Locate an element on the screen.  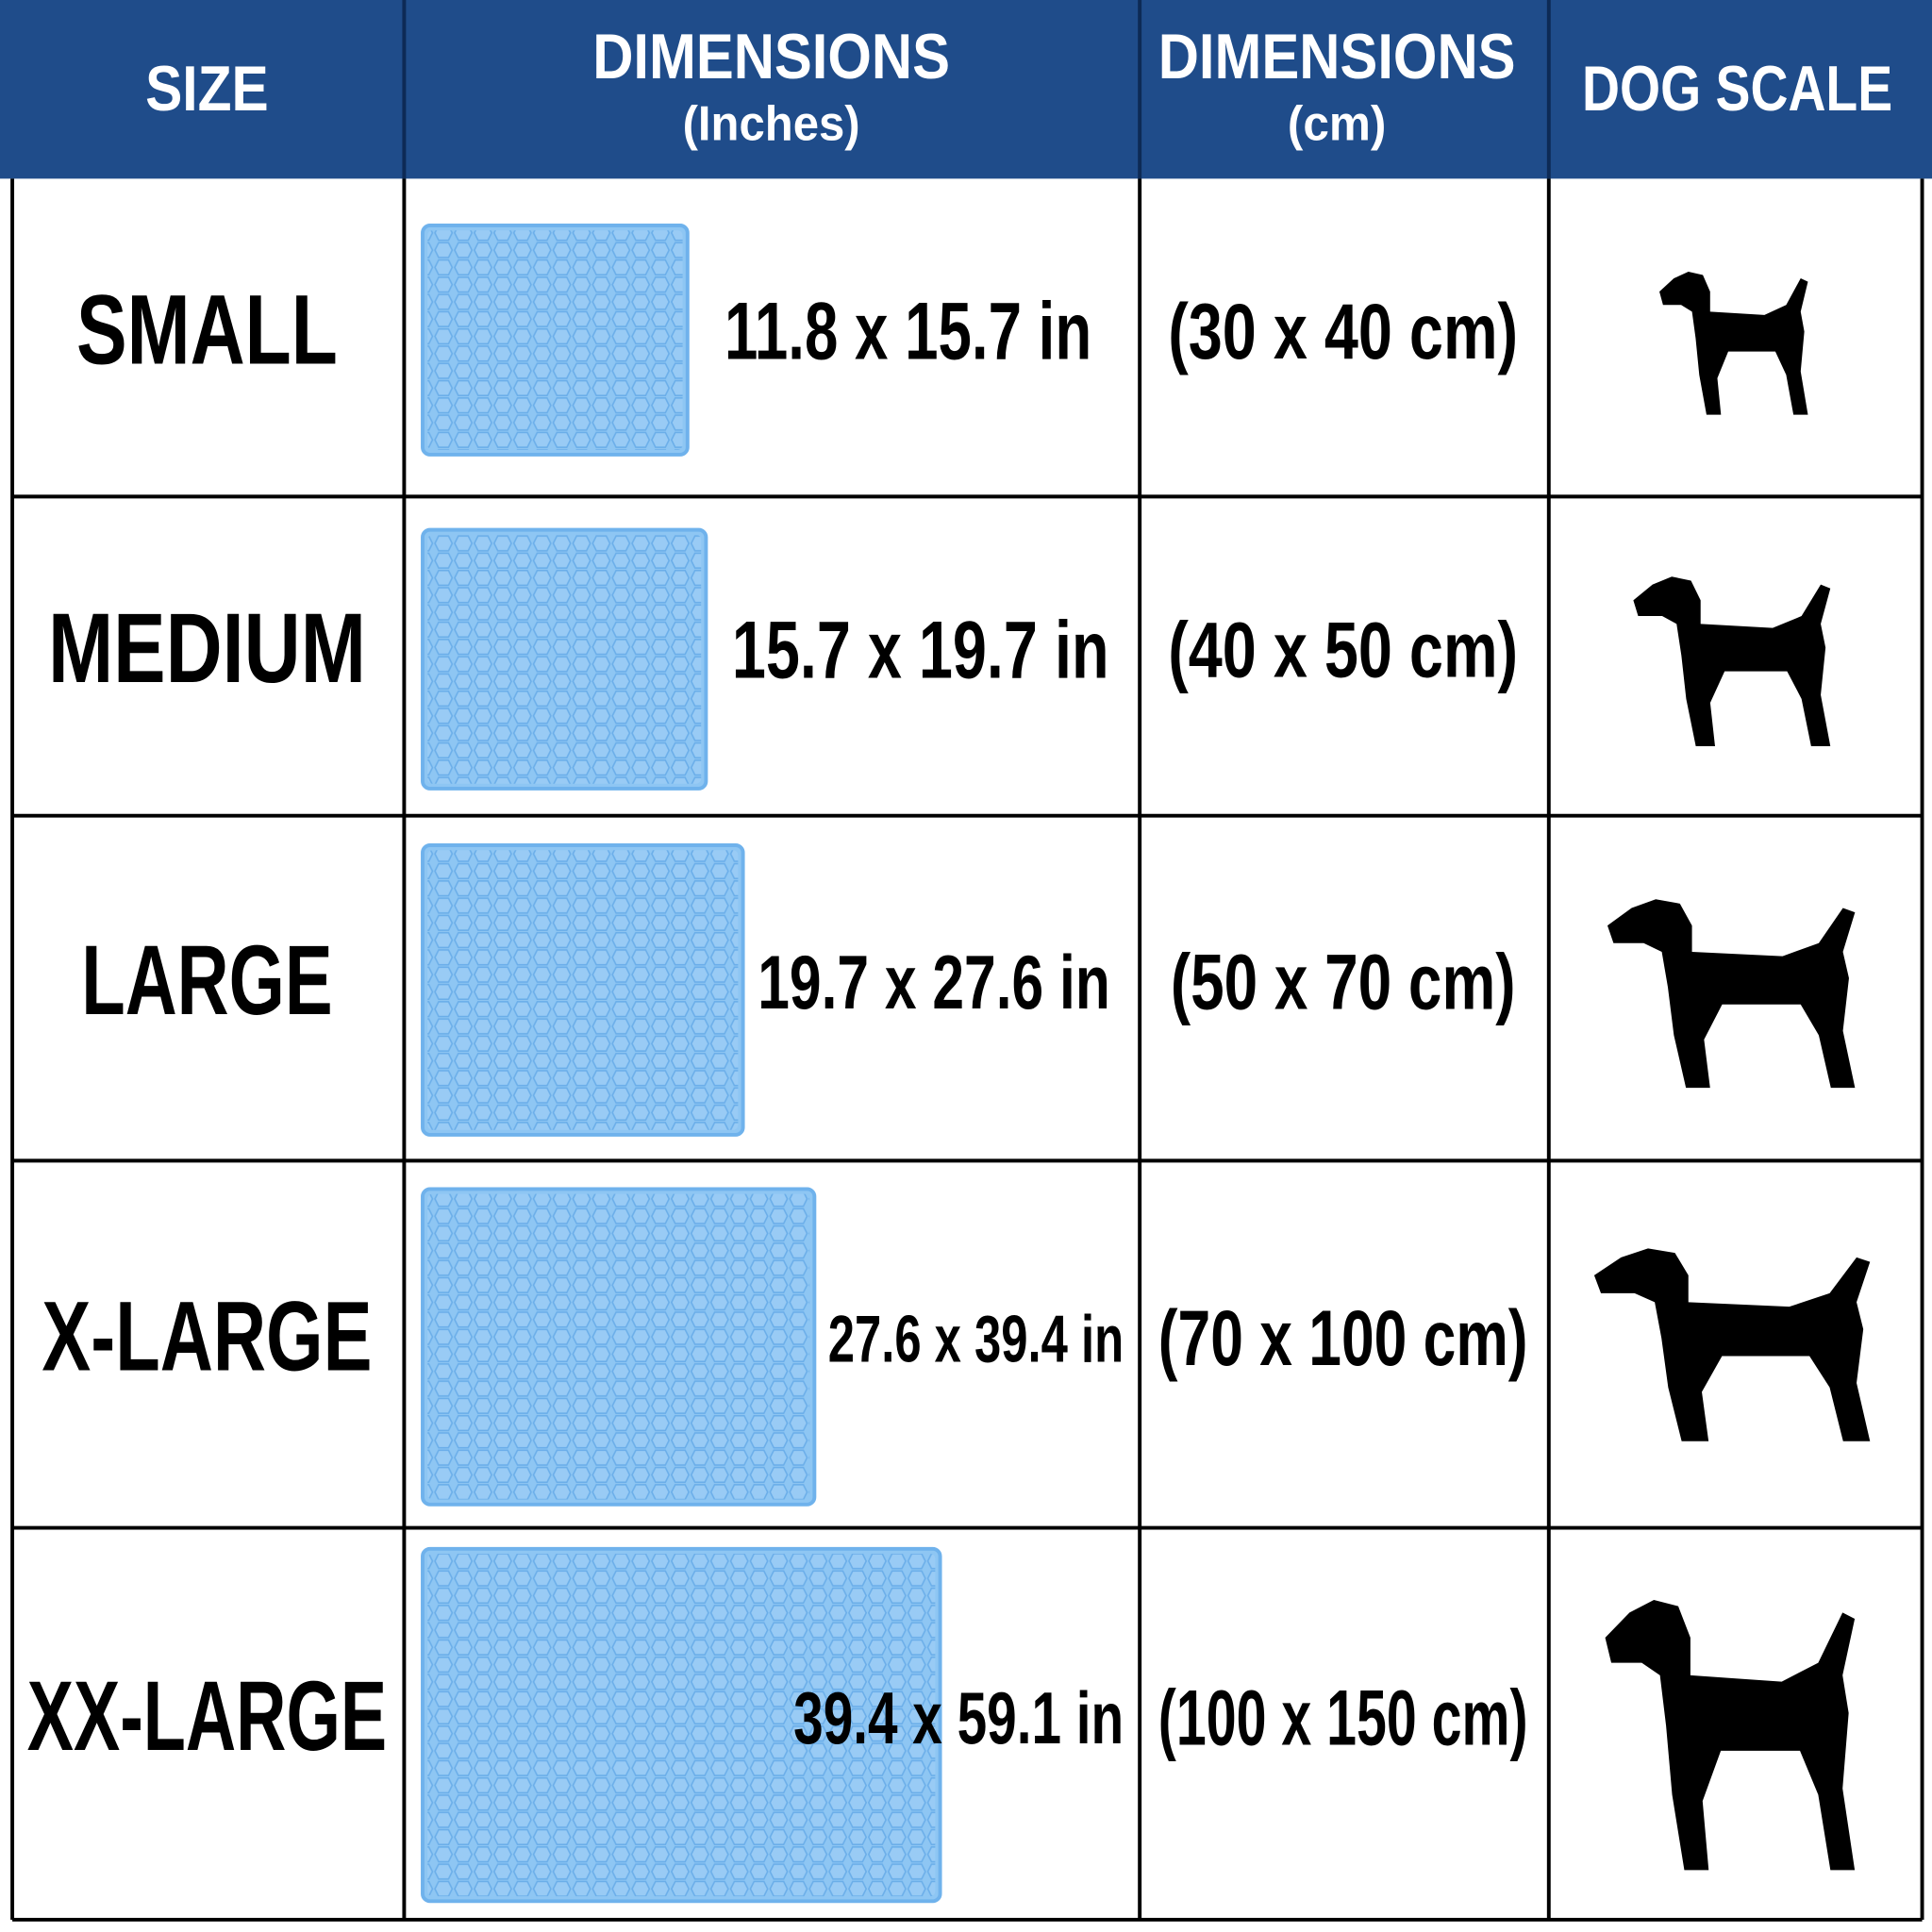
cm-label: (70 x 100 cm) is located at coordinates (1343, 1337).